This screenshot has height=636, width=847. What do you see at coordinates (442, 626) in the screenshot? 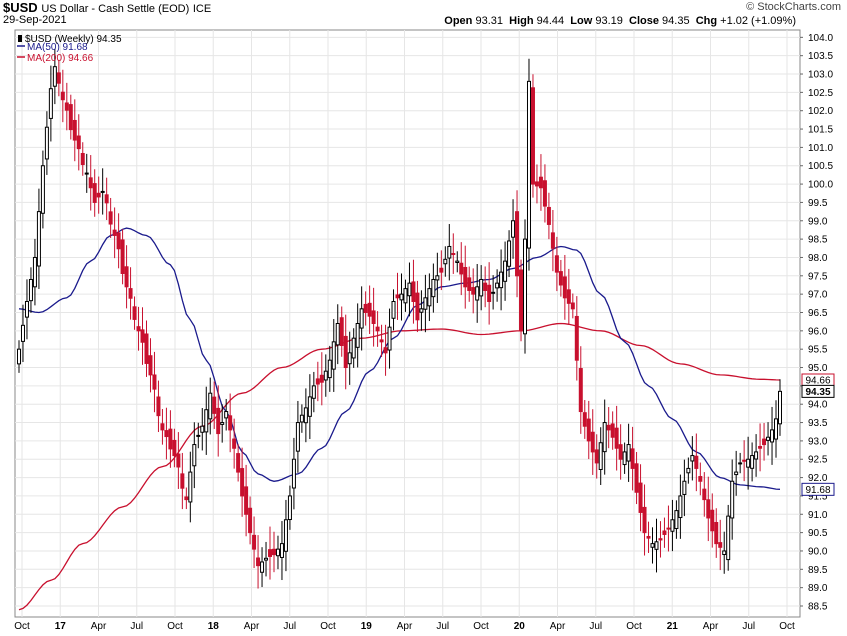
I see `x-tick-label: Jul` at bounding box center [442, 626].